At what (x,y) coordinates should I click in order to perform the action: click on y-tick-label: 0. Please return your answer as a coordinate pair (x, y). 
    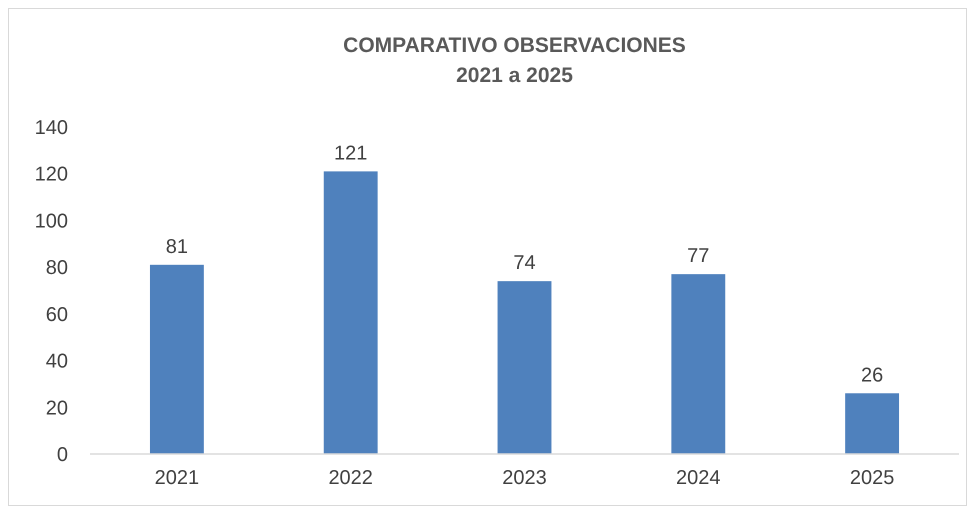
    Looking at the image, I should click on (62, 455).